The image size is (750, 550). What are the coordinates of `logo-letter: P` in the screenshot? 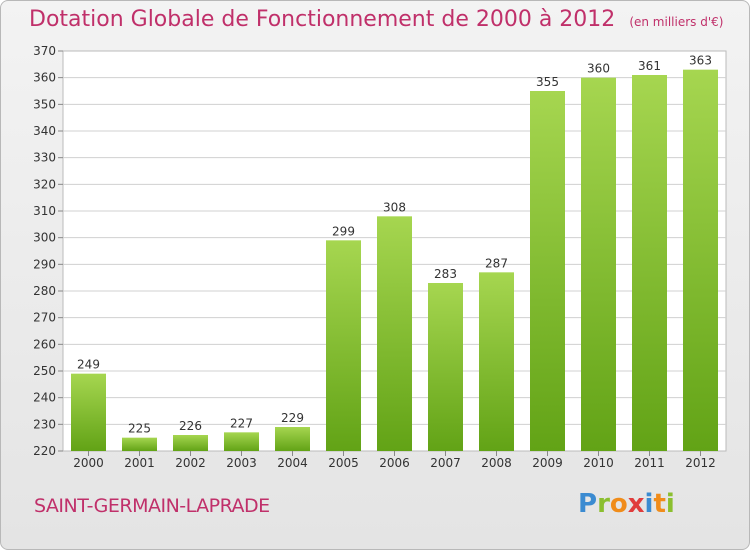 It's located at (588, 504).